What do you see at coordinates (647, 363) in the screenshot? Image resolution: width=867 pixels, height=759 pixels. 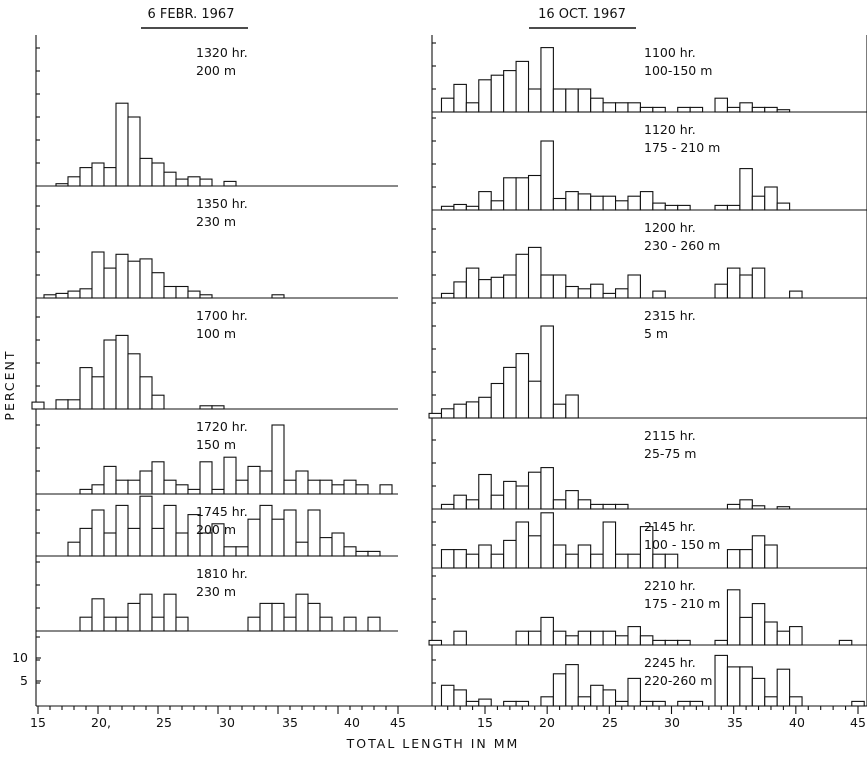 I see `right-4-histogram: 2315 hr. 5 m` at bounding box center [647, 363].